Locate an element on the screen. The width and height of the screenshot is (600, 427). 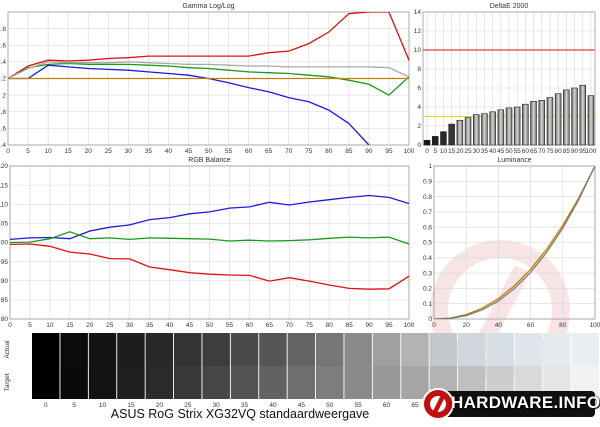
rgb-xtick-label: 60 is located at coordinates (250, 325).